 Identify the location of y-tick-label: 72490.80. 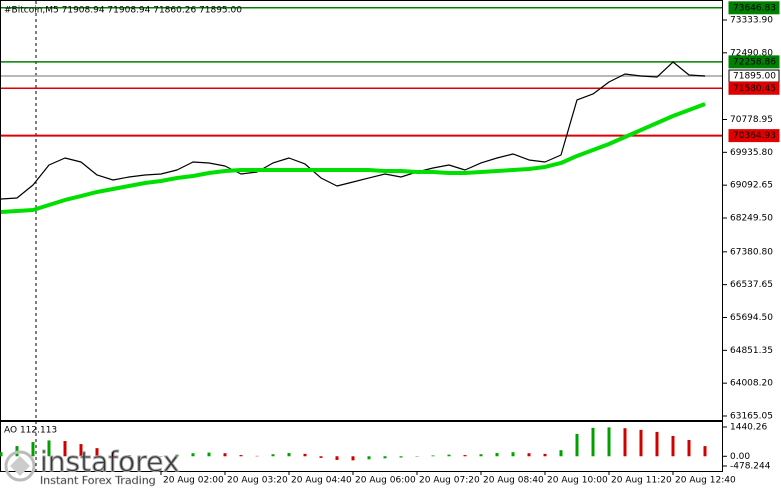
(751, 53).